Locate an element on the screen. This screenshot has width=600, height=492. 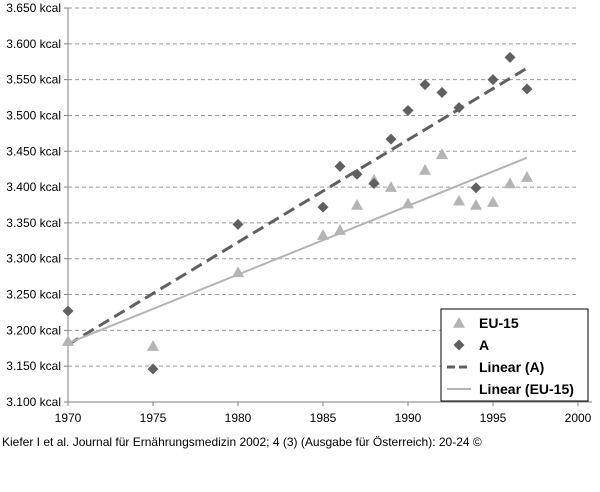
x-tick-label: 1985 is located at coordinates (323, 418).